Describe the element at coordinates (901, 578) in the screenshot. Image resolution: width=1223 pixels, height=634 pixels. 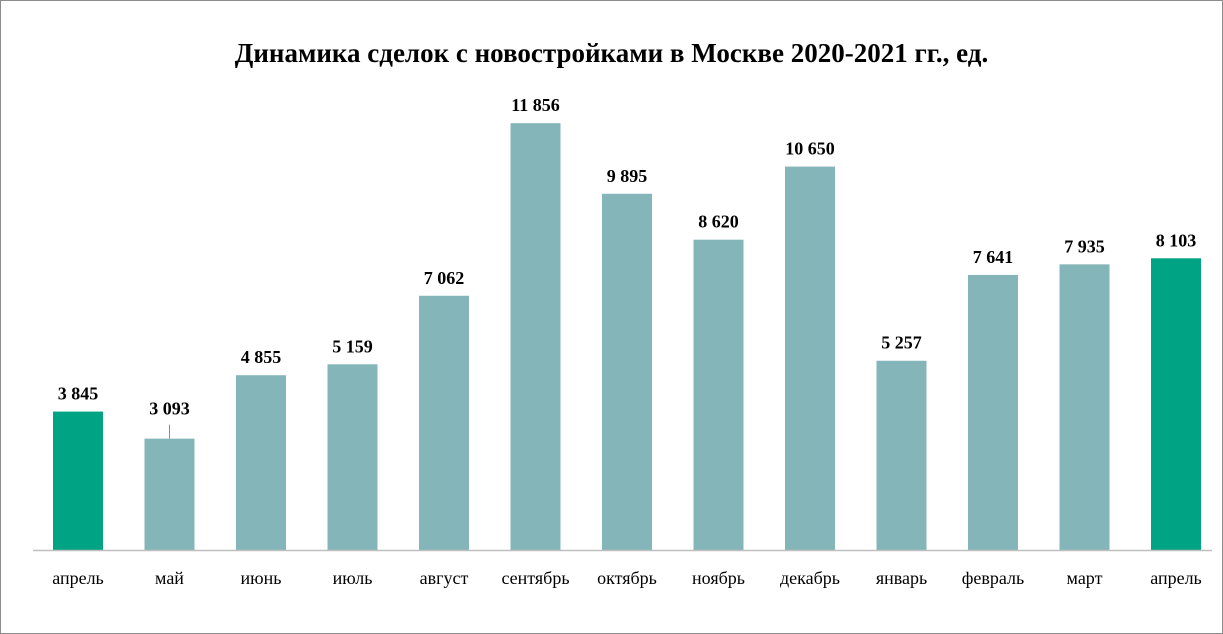
I see `x-tick-label: январь` at that location.